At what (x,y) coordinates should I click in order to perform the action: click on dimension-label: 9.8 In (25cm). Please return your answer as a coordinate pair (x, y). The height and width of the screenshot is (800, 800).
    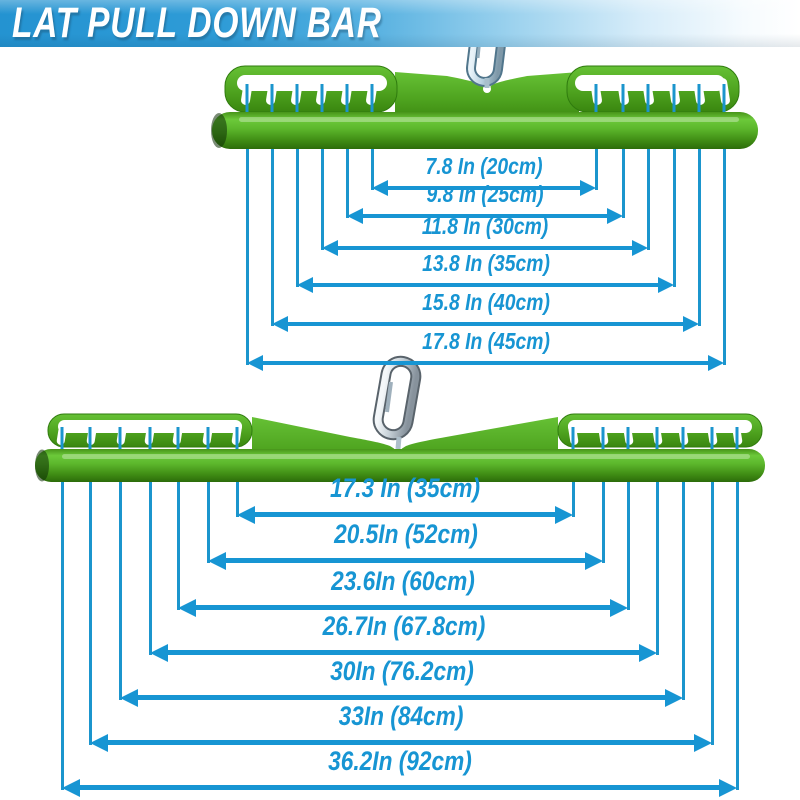
    Looking at the image, I should click on (485, 194).